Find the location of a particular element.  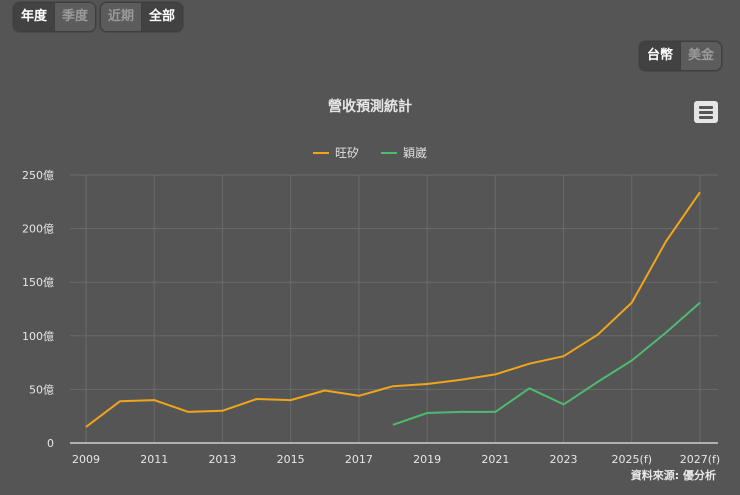

y-tick-label: 200億 is located at coordinates (38, 229).